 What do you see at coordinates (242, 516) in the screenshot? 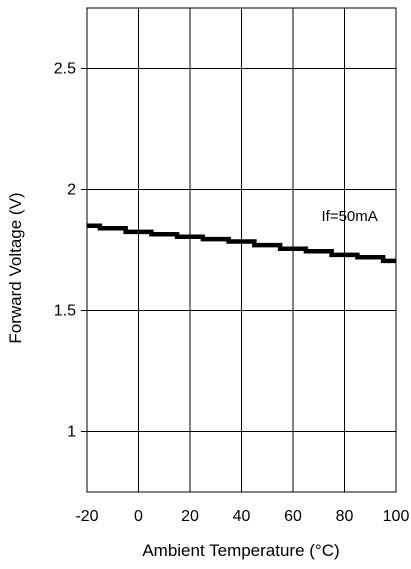
I see `x-tick-label: 40` at bounding box center [242, 516].